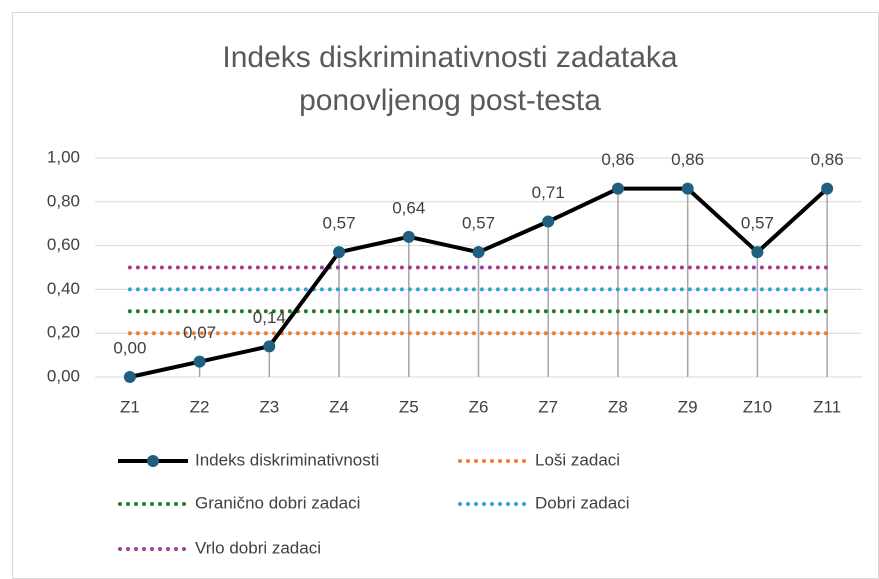 The width and height of the screenshot is (879, 579). Describe the element at coordinates (153, 461) in the screenshot. I see `legend-marker` at that location.